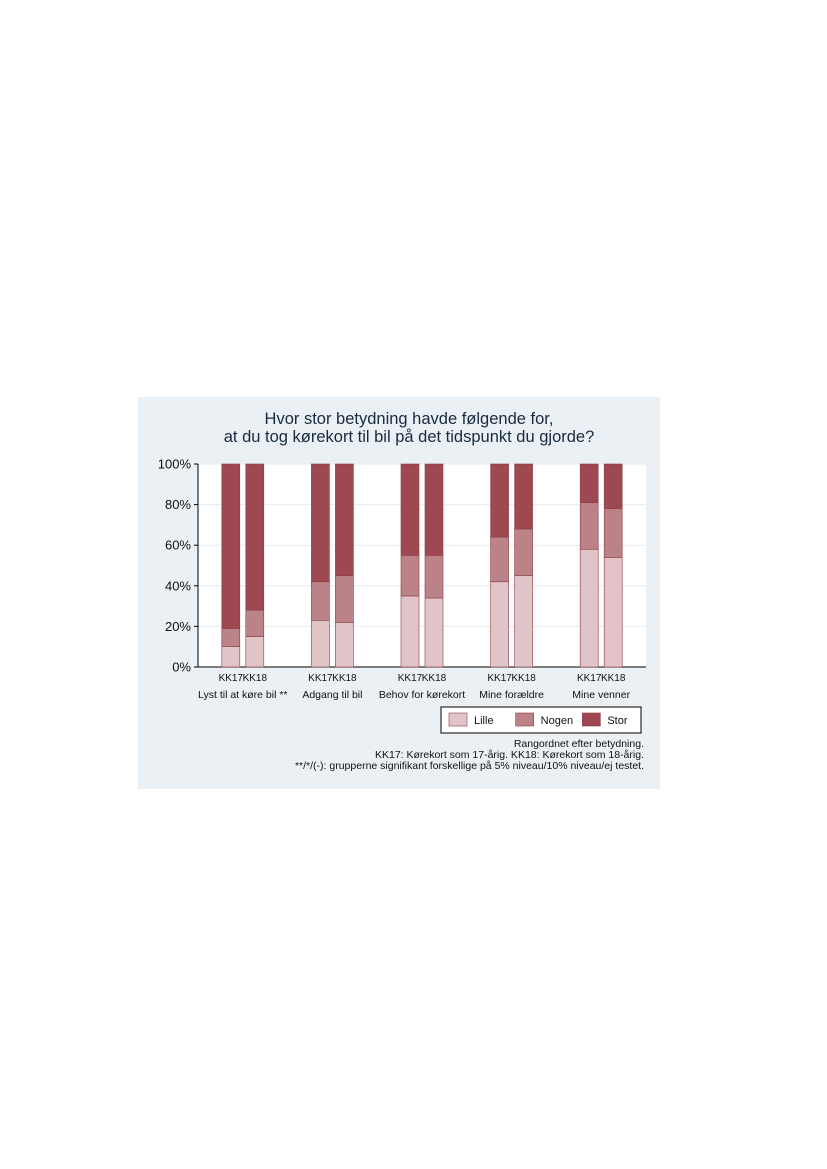 The height and width of the screenshot is (1169, 827). What do you see at coordinates (181, 667) in the screenshot?
I see `y-tick-label: 0%` at bounding box center [181, 667].